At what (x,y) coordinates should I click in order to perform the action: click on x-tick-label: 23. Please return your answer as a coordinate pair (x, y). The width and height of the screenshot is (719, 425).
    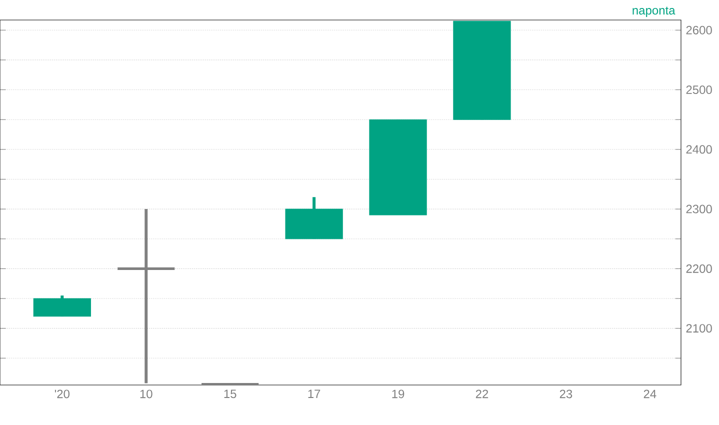
    Looking at the image, I should click on (566, 394).